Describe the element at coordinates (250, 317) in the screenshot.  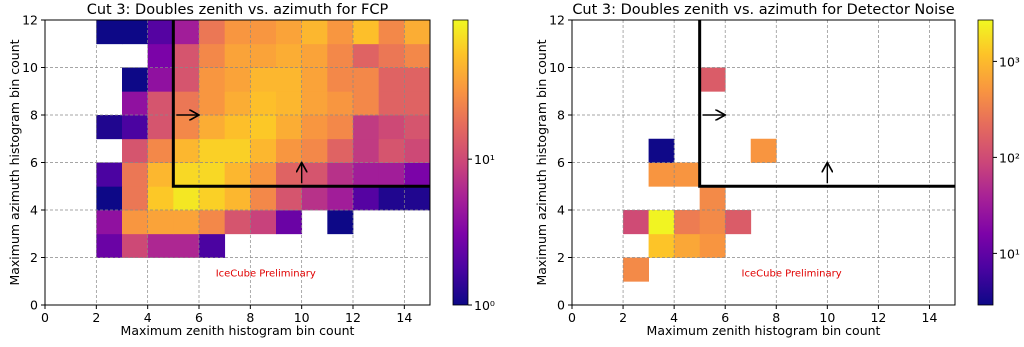
I see `x-tick-label: 8` at that location.